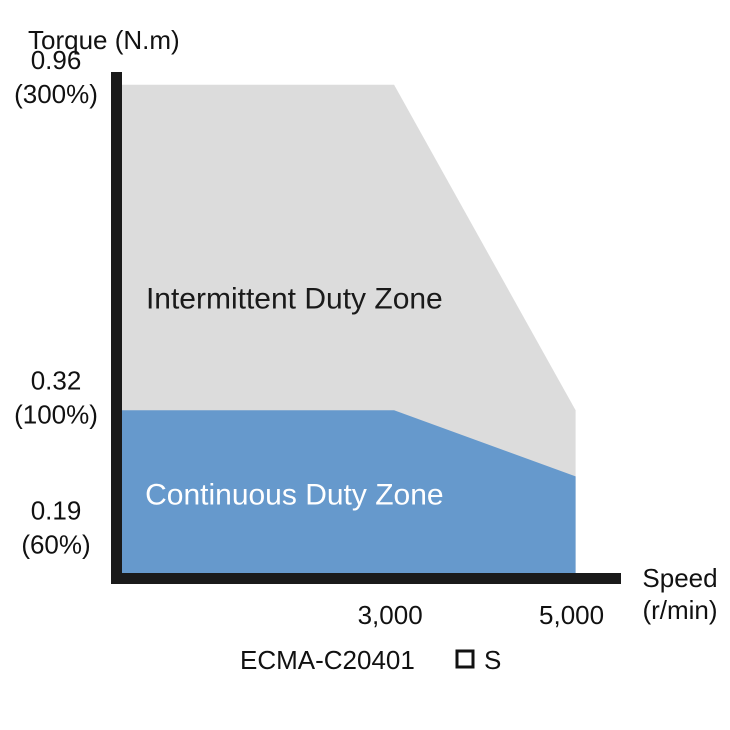 This screenshot has width=730, height=730. What do you see at coordinates (56, 302) in the screenshot?
I see `y-tick-labels: 0.96 (300%) 0.32 (100%) 0.19 (60%)` at bounding box center [56, 302].